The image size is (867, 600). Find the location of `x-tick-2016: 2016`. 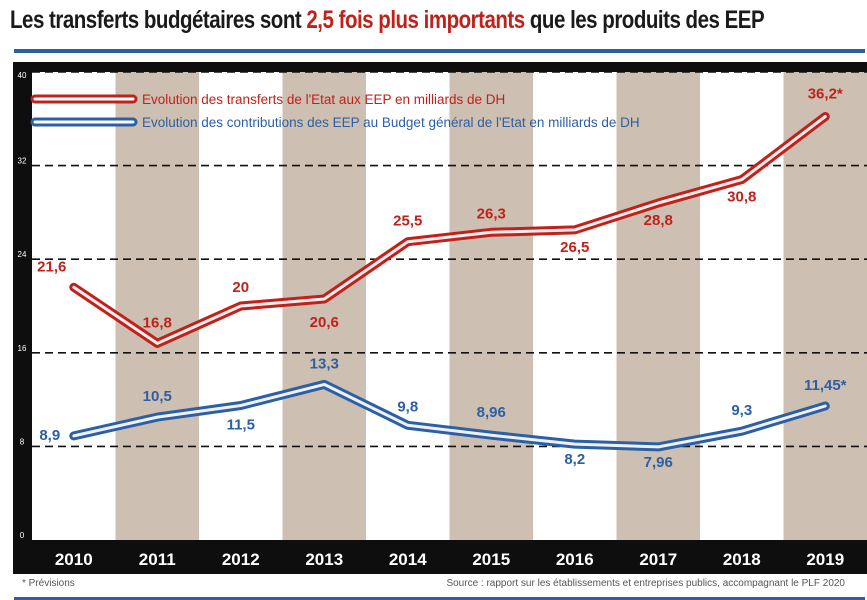

x-tick-2016: 2016 is located at coordinates (575, 559).